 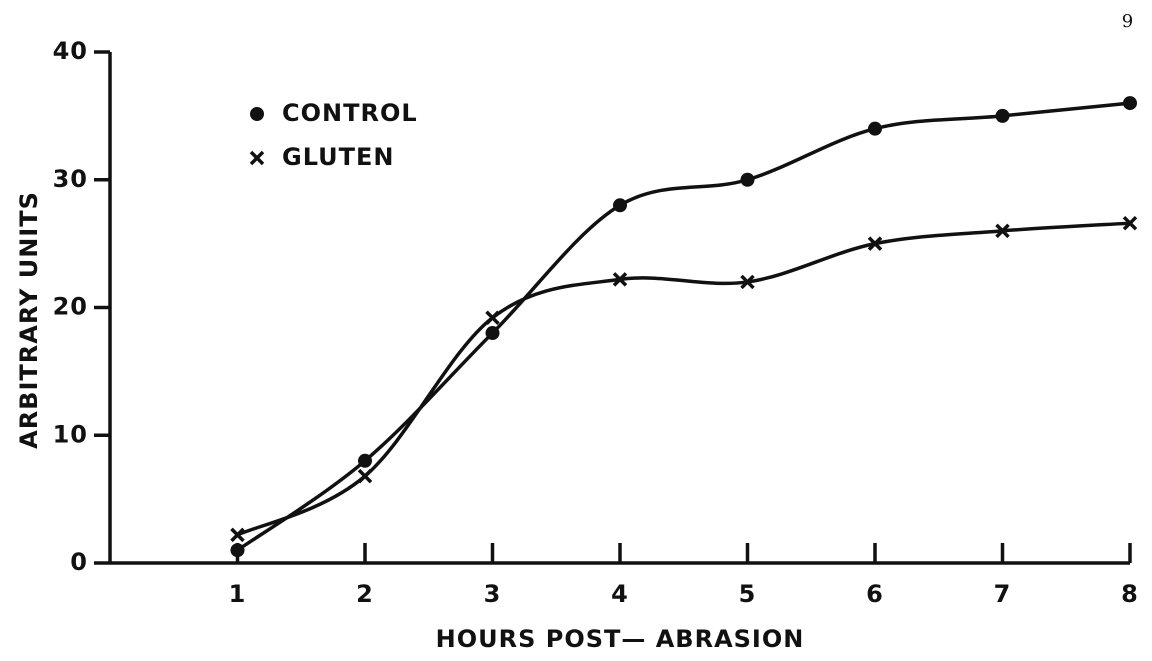 What do you see at coordinates (29, 320) in the screenshot?
I see `y-axis-label: ARBITRARY UNITS` at bounding box center [29, 320].